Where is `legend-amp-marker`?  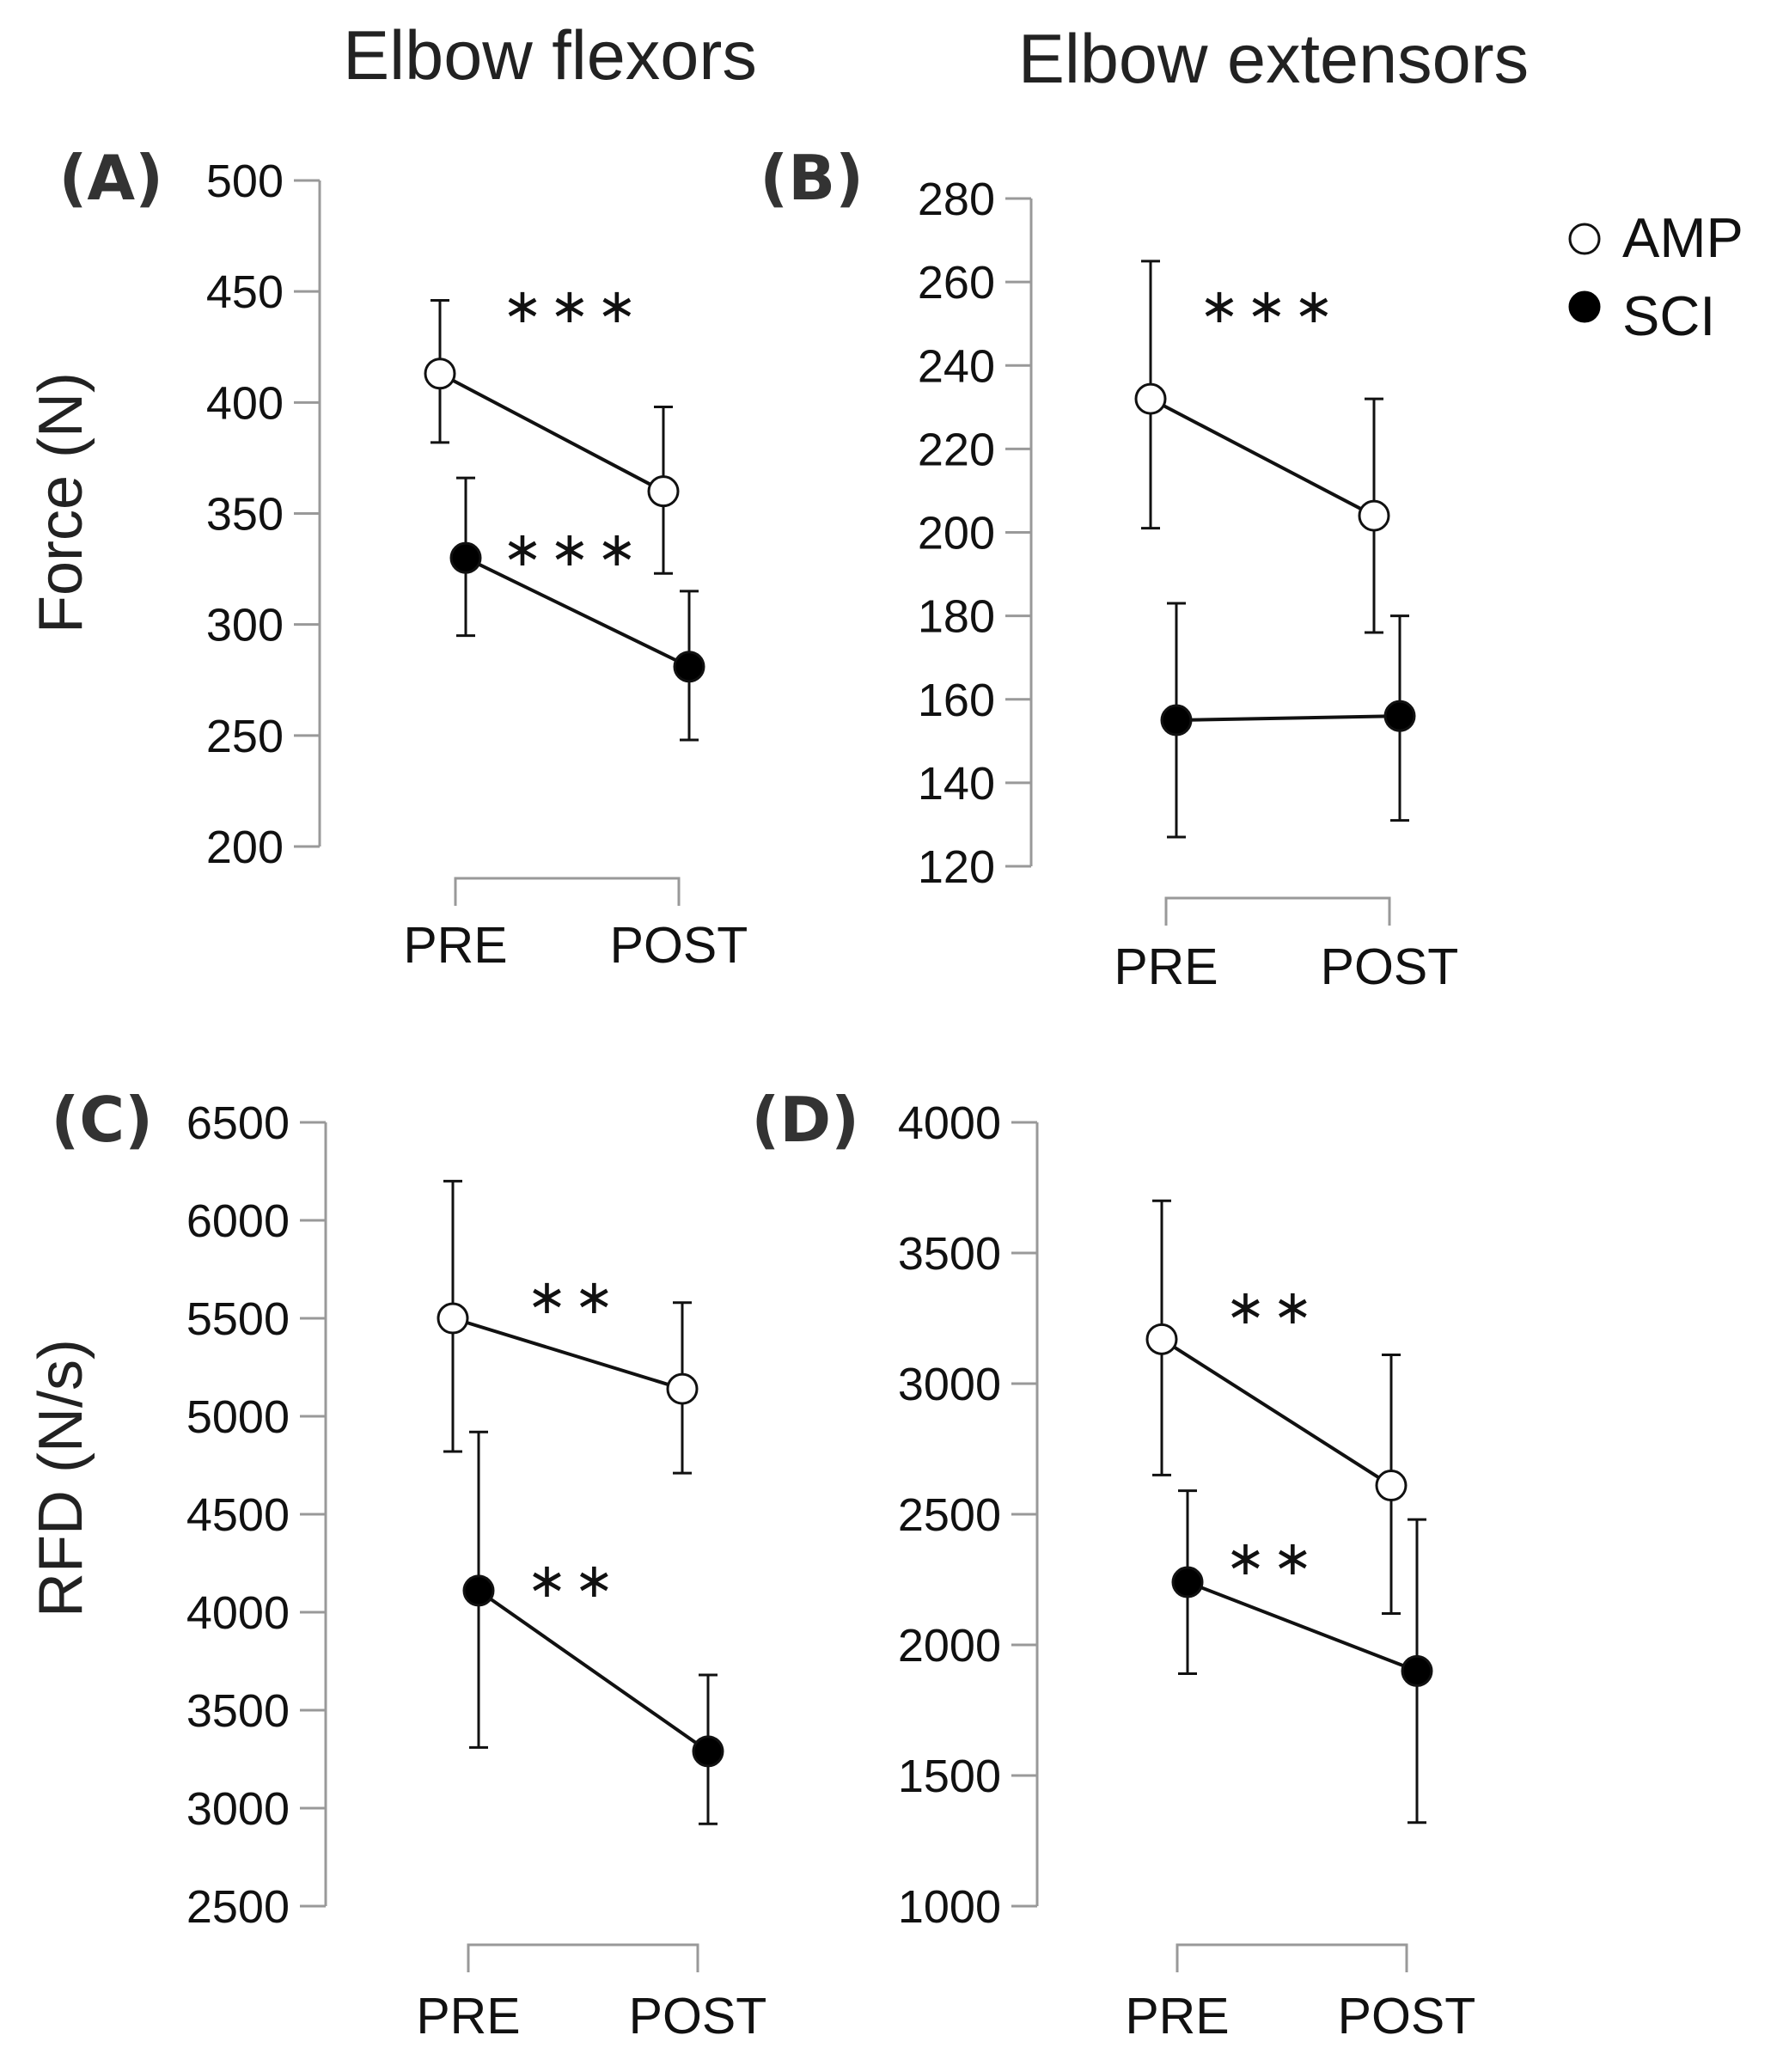
legend-amp-marker is located at coordinates (1585, 239).